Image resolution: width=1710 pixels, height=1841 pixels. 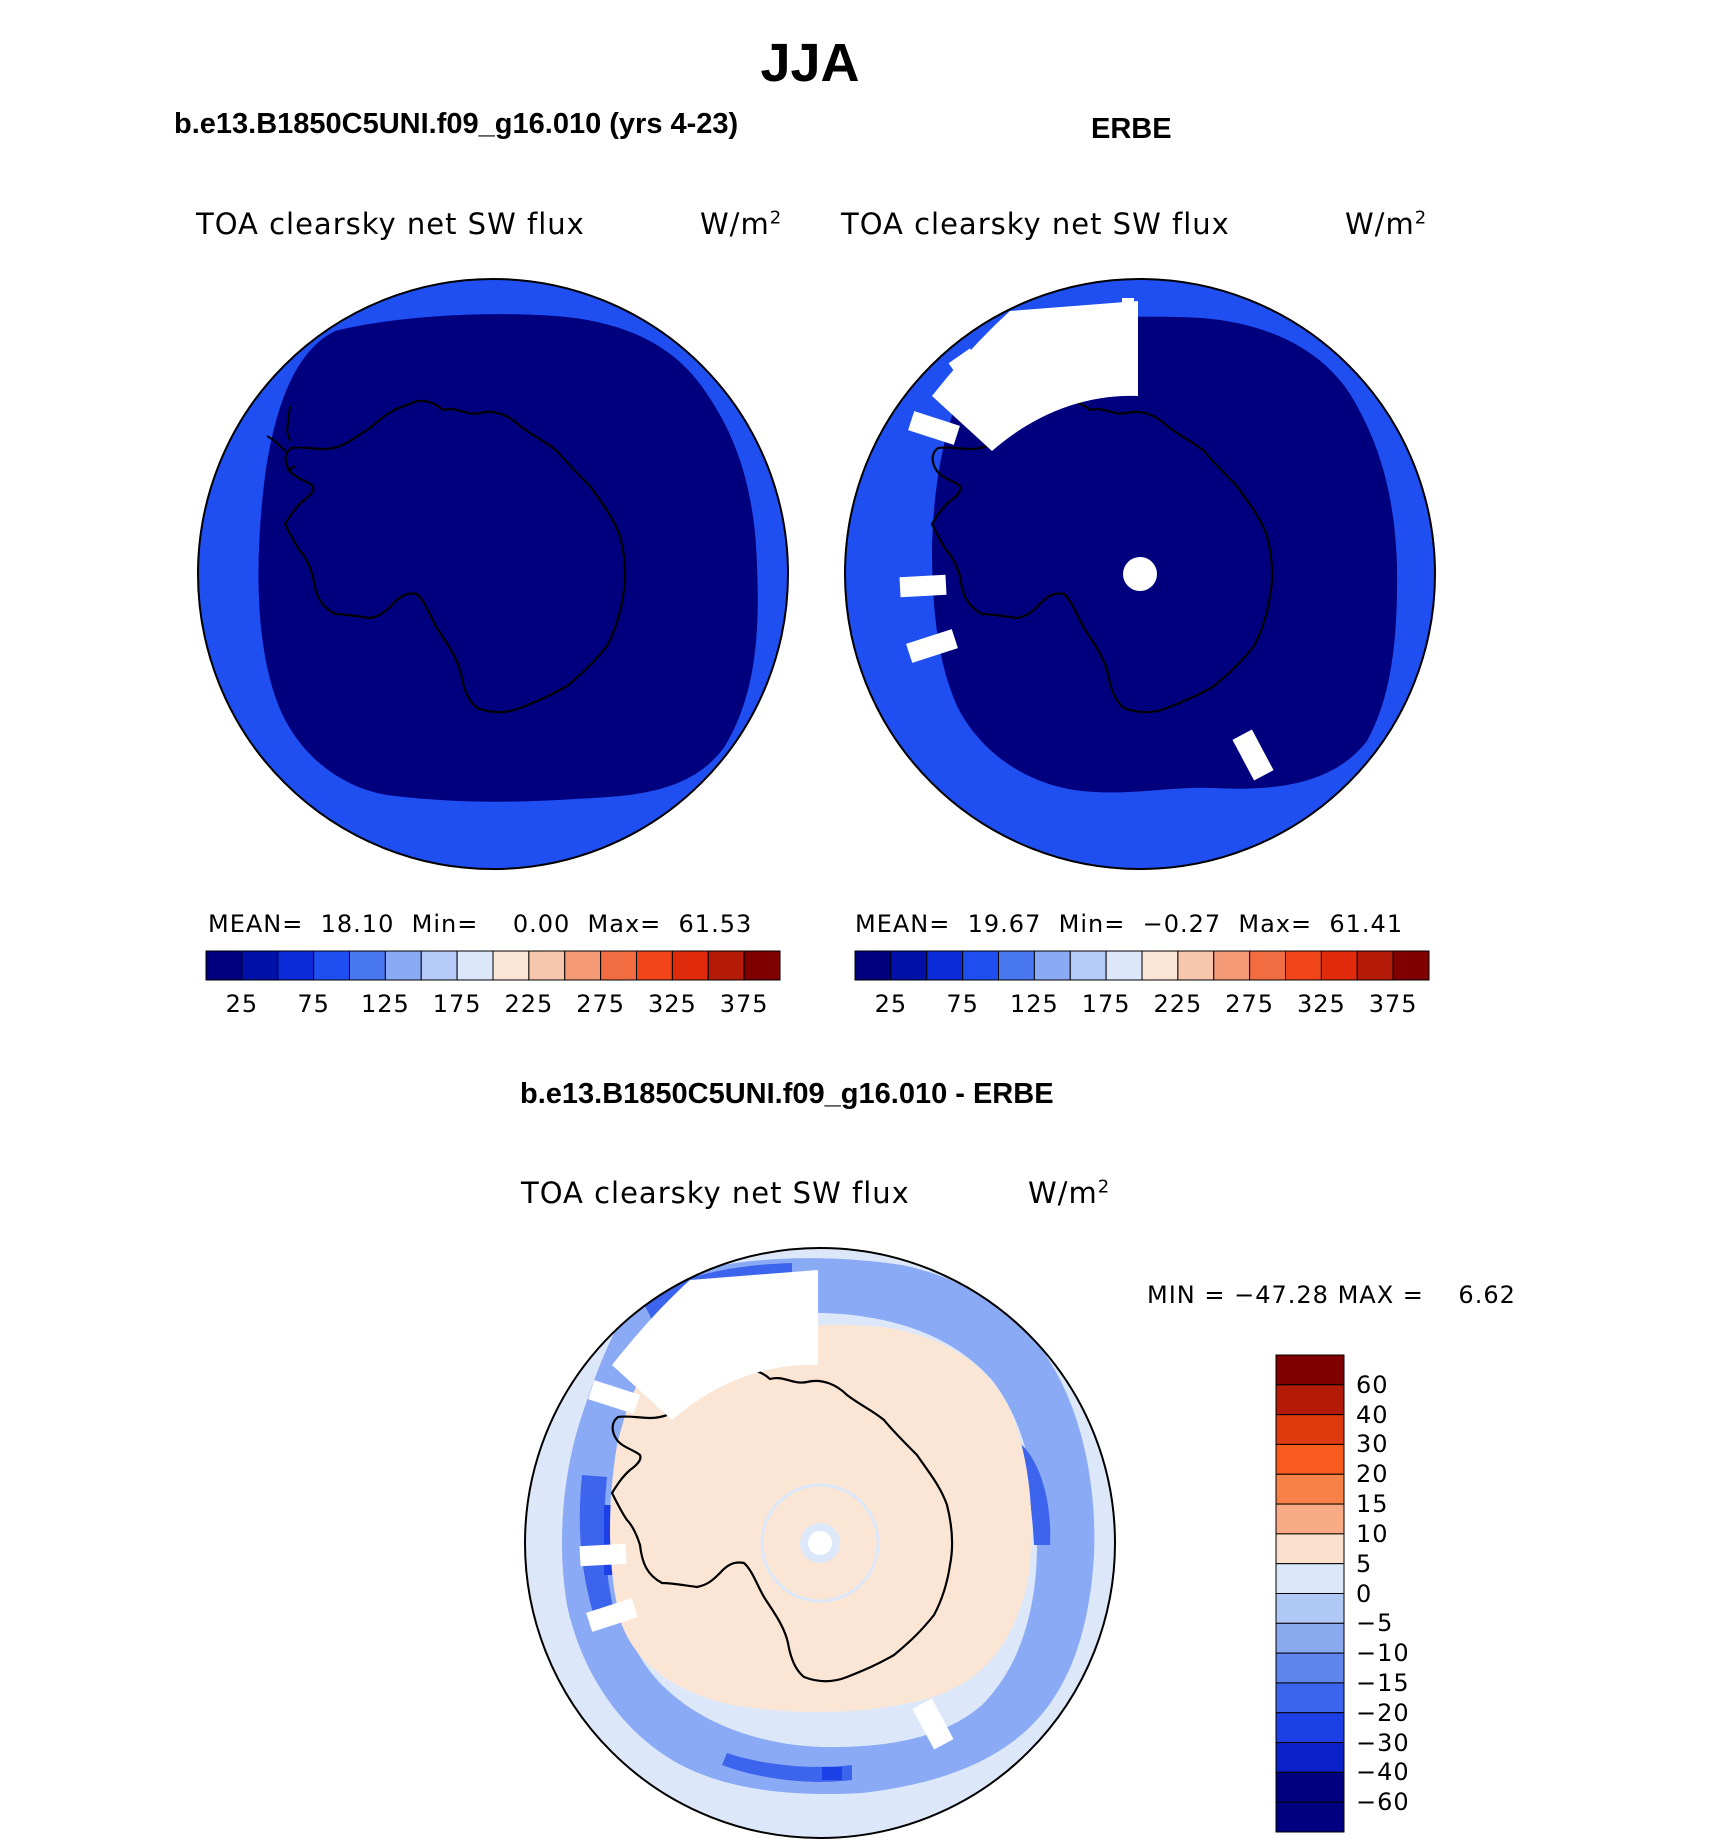 What do you see at coordinates (1178, 1004) in the screenshot?
I see `colorbar-obs-tick-label: 225` at bounding box center [1178, 1004].